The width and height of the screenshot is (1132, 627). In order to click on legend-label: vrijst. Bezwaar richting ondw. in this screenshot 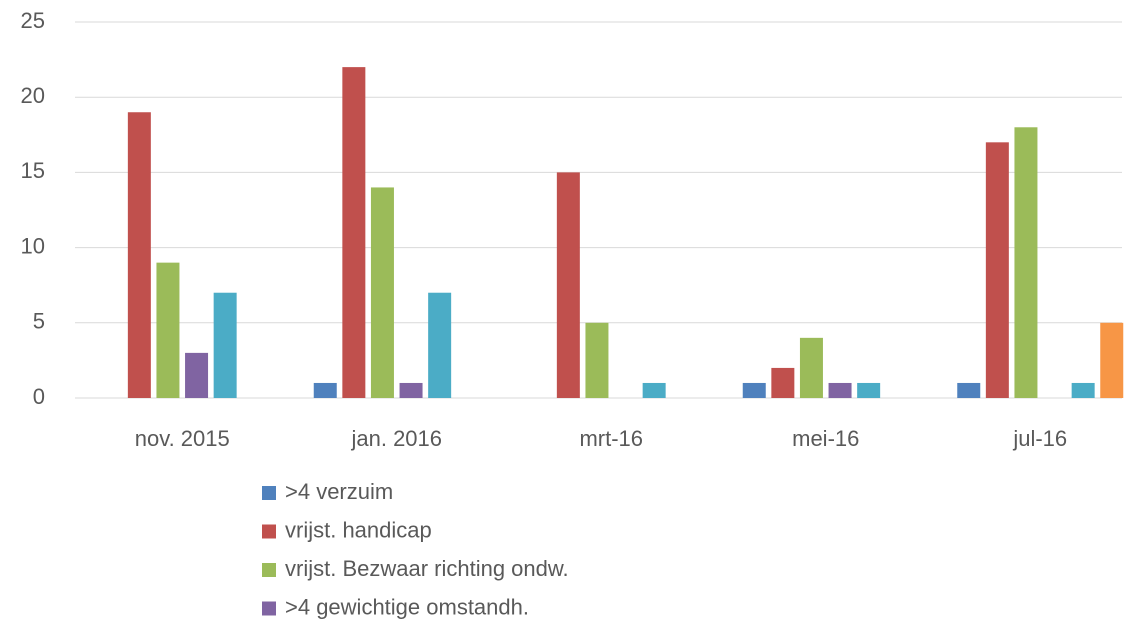, I will do `click(427, 568)`.